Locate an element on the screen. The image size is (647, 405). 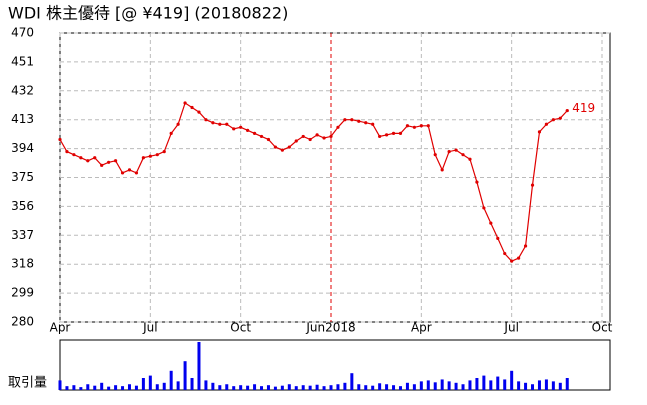
chart-title: WDI 株主優待 [@ ¥419] (20180822) is located at coordinates (148, 13).